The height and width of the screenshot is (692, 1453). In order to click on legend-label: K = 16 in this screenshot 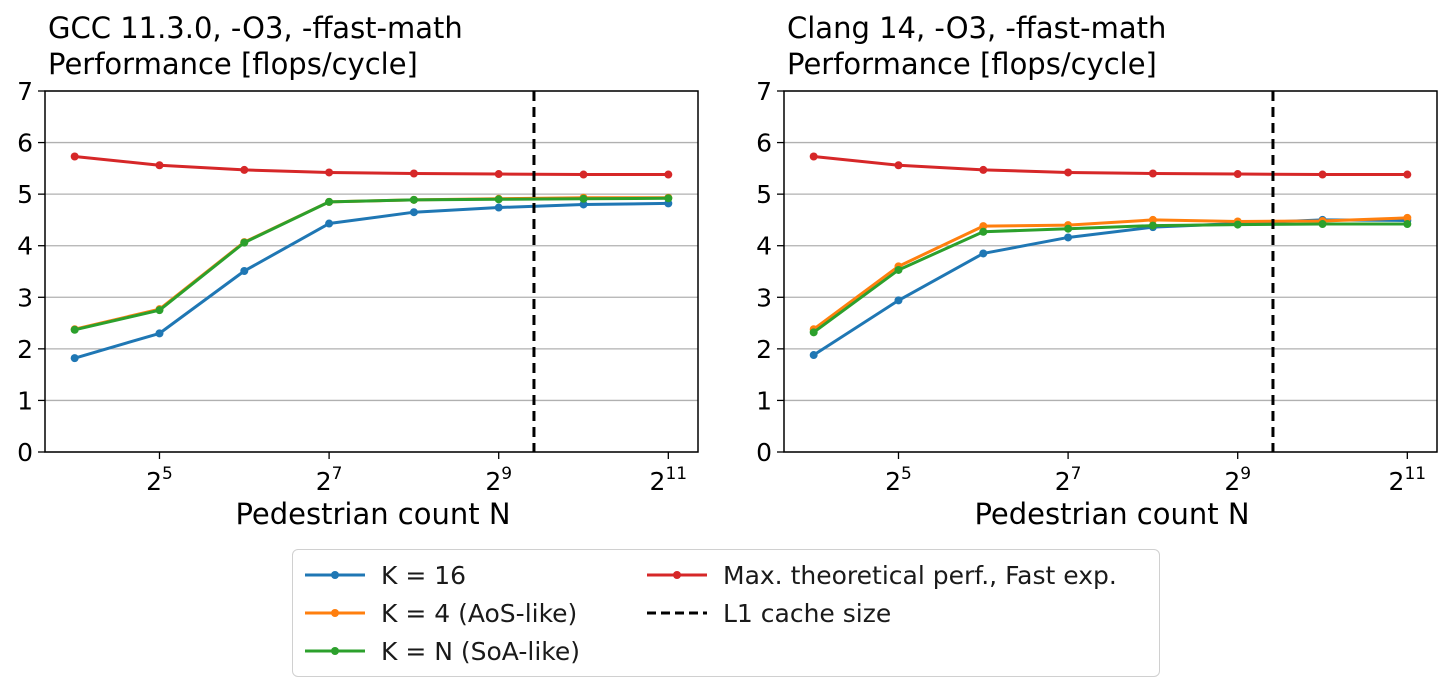, I will do `click(424, 575)`.